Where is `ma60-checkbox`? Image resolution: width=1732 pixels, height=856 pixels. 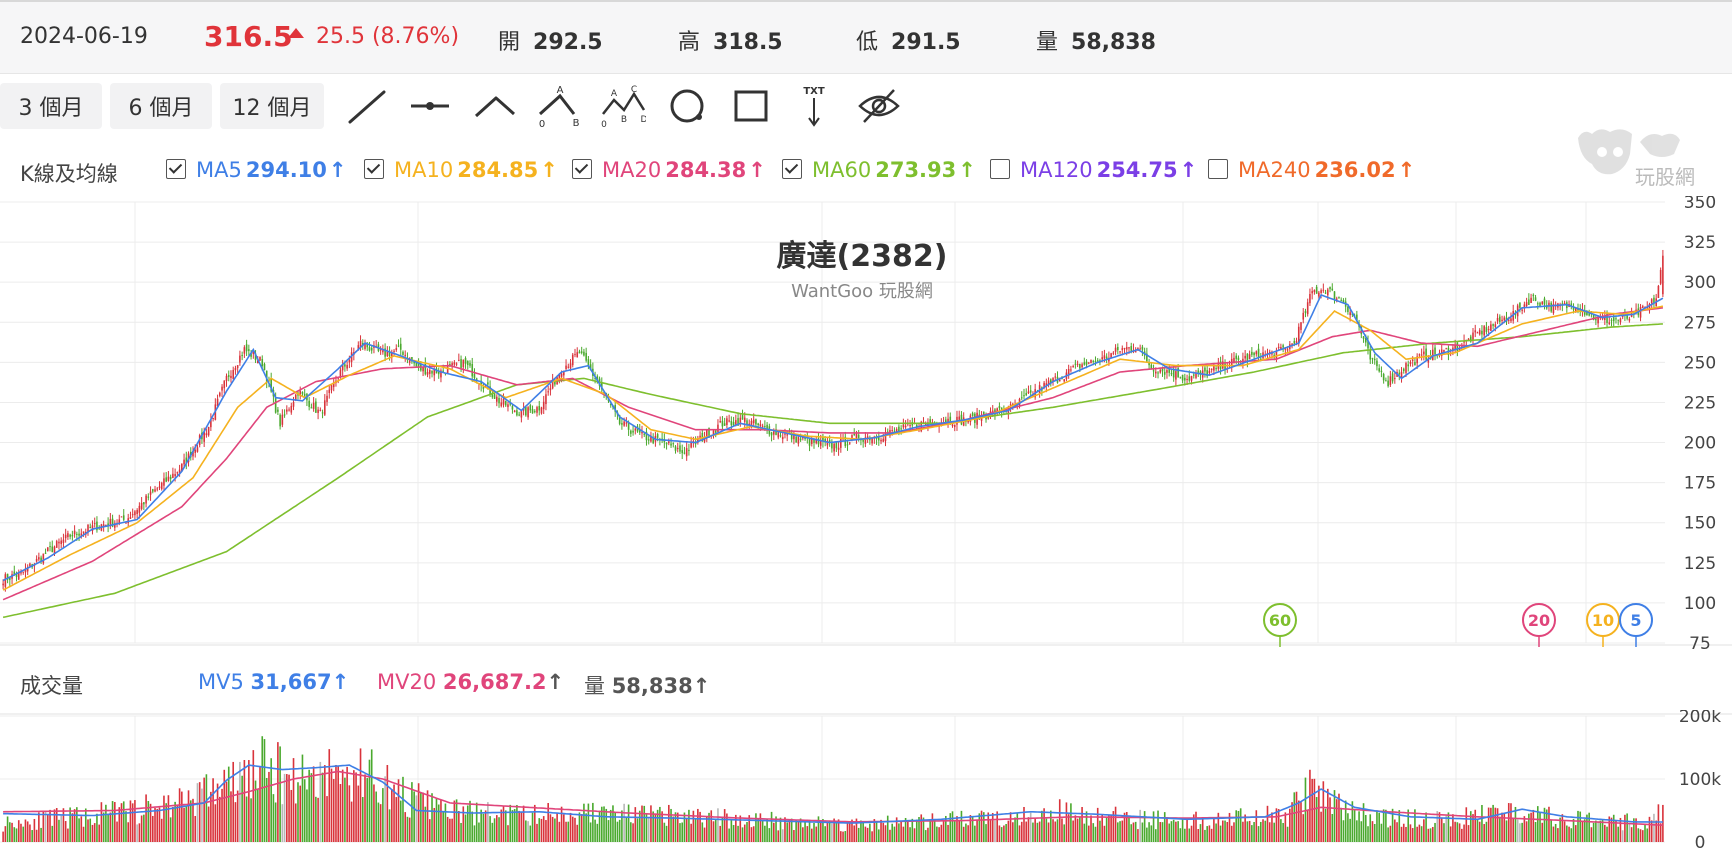
ma60-checkbox is located at coordinates (792, 169).